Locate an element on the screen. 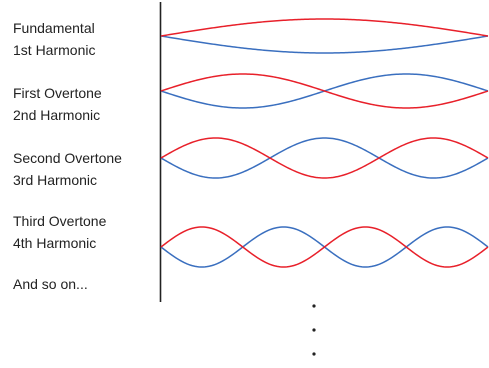 The width and height of the screenshot is (489, 368). harmonic-name: 4th Harmonic is located at coordinates (55, 243).